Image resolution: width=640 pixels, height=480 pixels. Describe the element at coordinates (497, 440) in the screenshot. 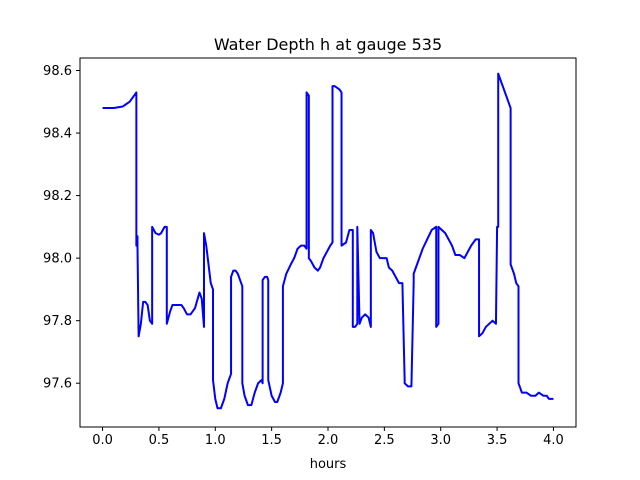

I see `x-tick-label: 3.5` at that location.